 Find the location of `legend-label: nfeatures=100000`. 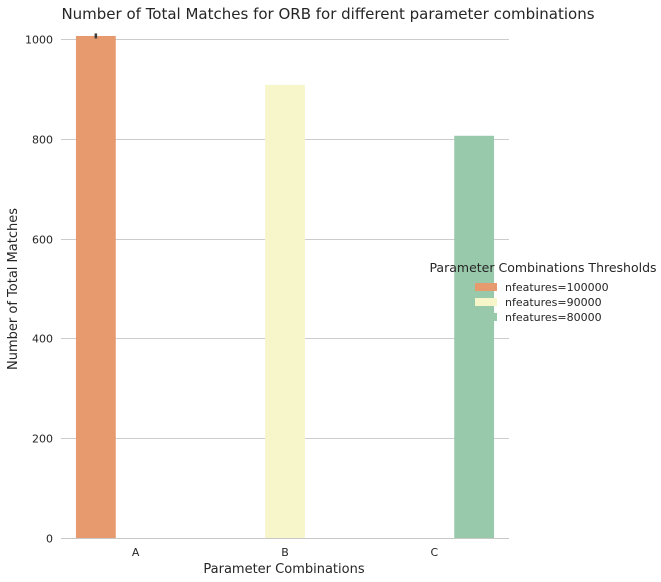

legend-label: nfeatures=100000 is located at coordinates (557, 287).